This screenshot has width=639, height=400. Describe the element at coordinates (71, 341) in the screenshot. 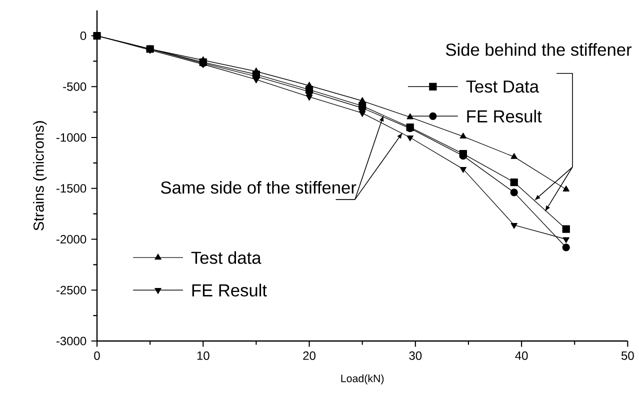

I see `y-tick-label: -3000` at that location.